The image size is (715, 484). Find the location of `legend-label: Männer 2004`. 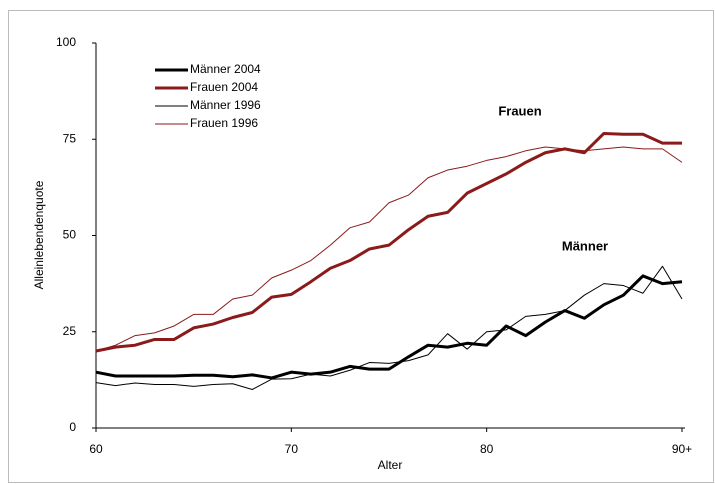

legend-label: Männer 2004 is located at coordinates (225, 69).